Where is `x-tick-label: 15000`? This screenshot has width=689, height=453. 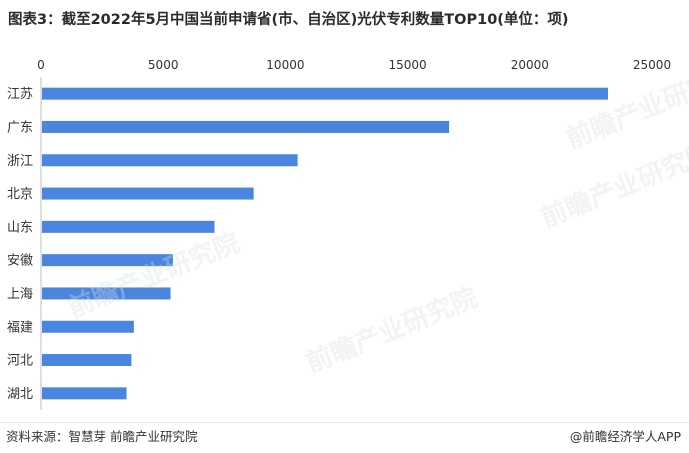 x-tick-label: 15000 is located at coordinates (408, 65).